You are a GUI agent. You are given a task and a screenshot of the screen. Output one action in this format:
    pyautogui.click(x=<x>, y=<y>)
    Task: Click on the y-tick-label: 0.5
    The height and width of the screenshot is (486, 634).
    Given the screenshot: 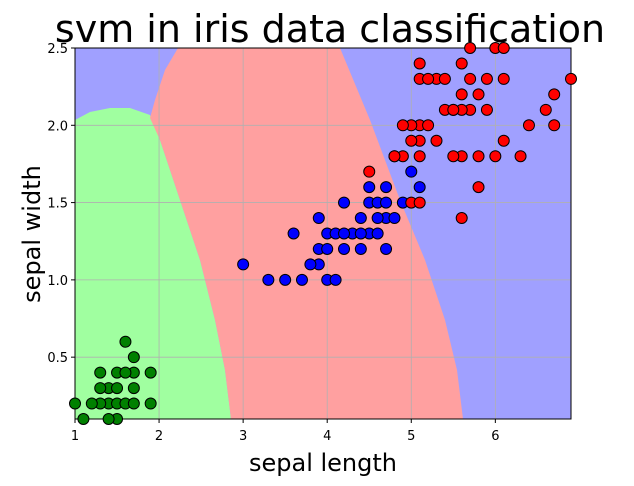 What is the action you would take?
    pyautogui.click(x=57, y=358)
    